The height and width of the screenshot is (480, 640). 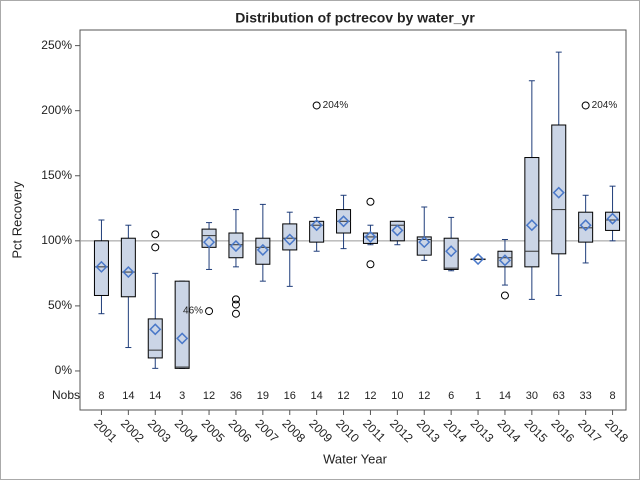 What do you see at coordinates (56, 45) in the screenshot?
I see `y-tick-label: 250%` at bounding box center [56, 45].